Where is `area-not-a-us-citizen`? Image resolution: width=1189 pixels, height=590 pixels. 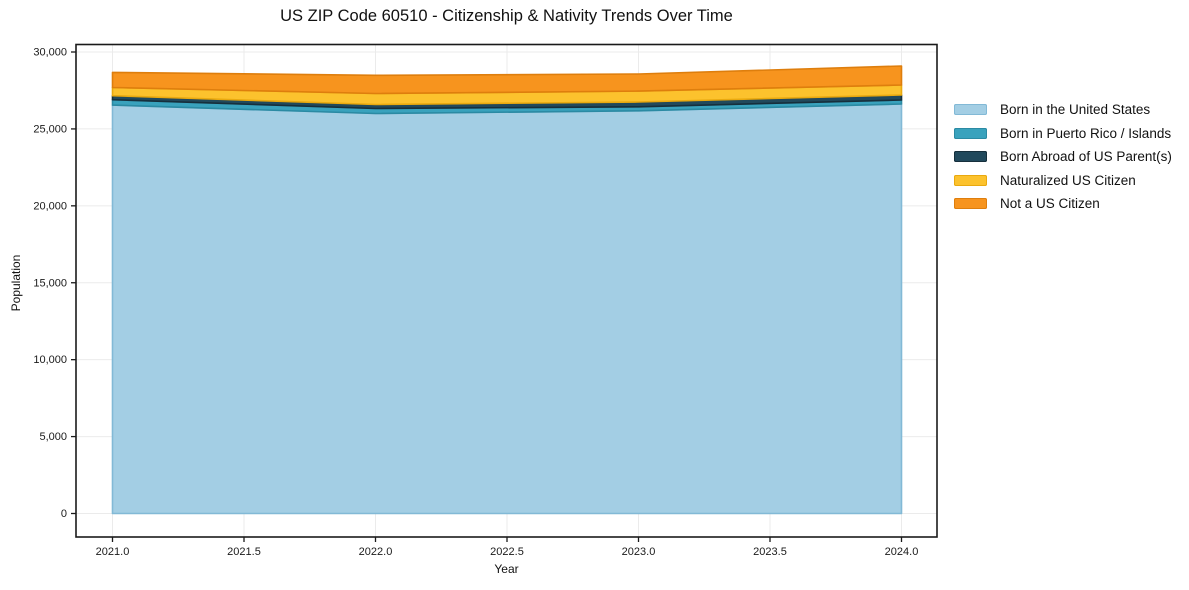 area-not-a-us-citizen is located at coordinates (507, 80).